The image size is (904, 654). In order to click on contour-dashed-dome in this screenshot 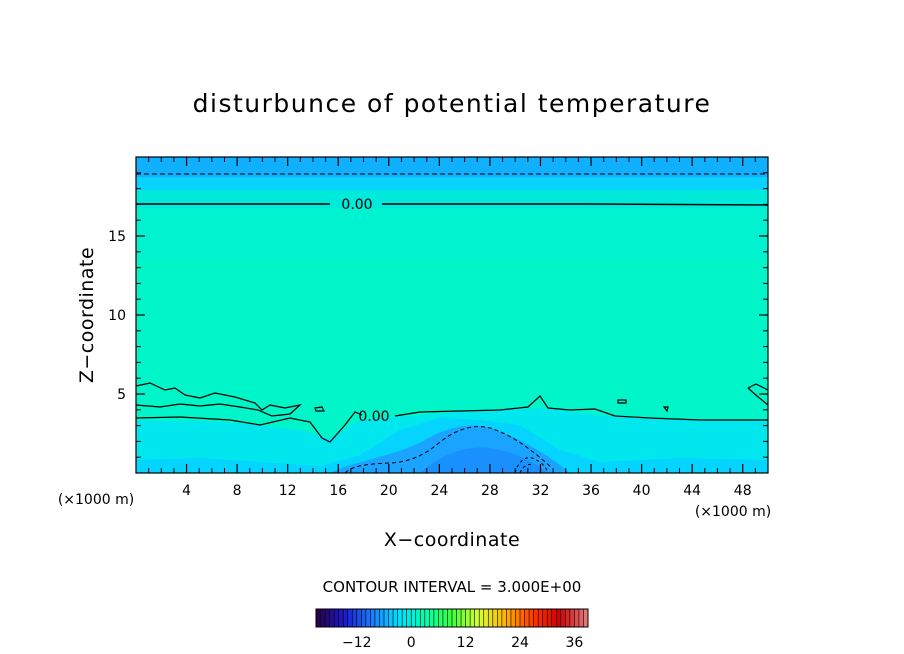, I will do `click(448, 450)`.